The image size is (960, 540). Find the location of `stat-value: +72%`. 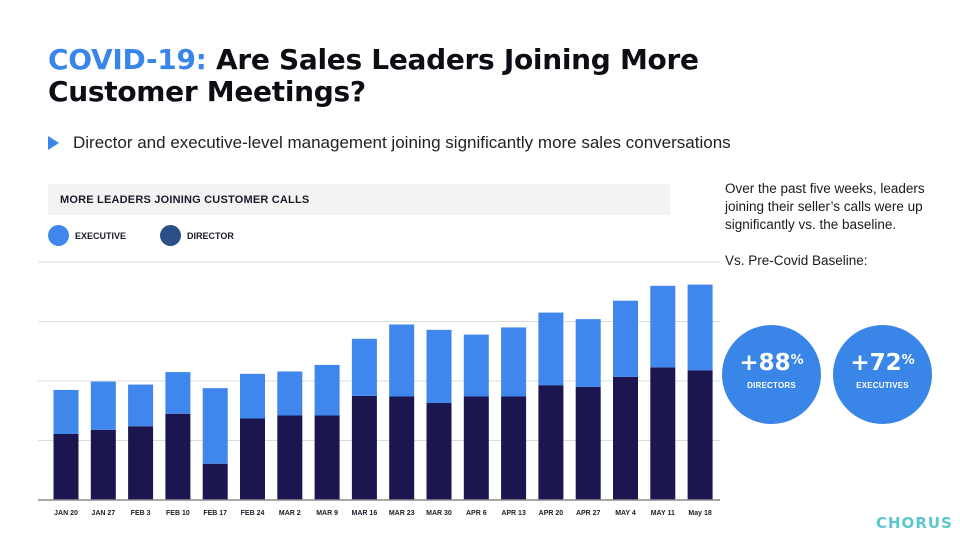

stat-value: +72% is located at coordinates (882, 363).